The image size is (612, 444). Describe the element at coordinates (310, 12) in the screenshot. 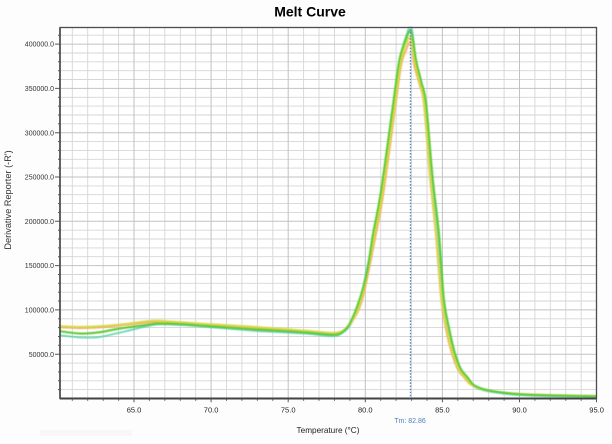

I see `svg-text: Melt Curve` at that location.